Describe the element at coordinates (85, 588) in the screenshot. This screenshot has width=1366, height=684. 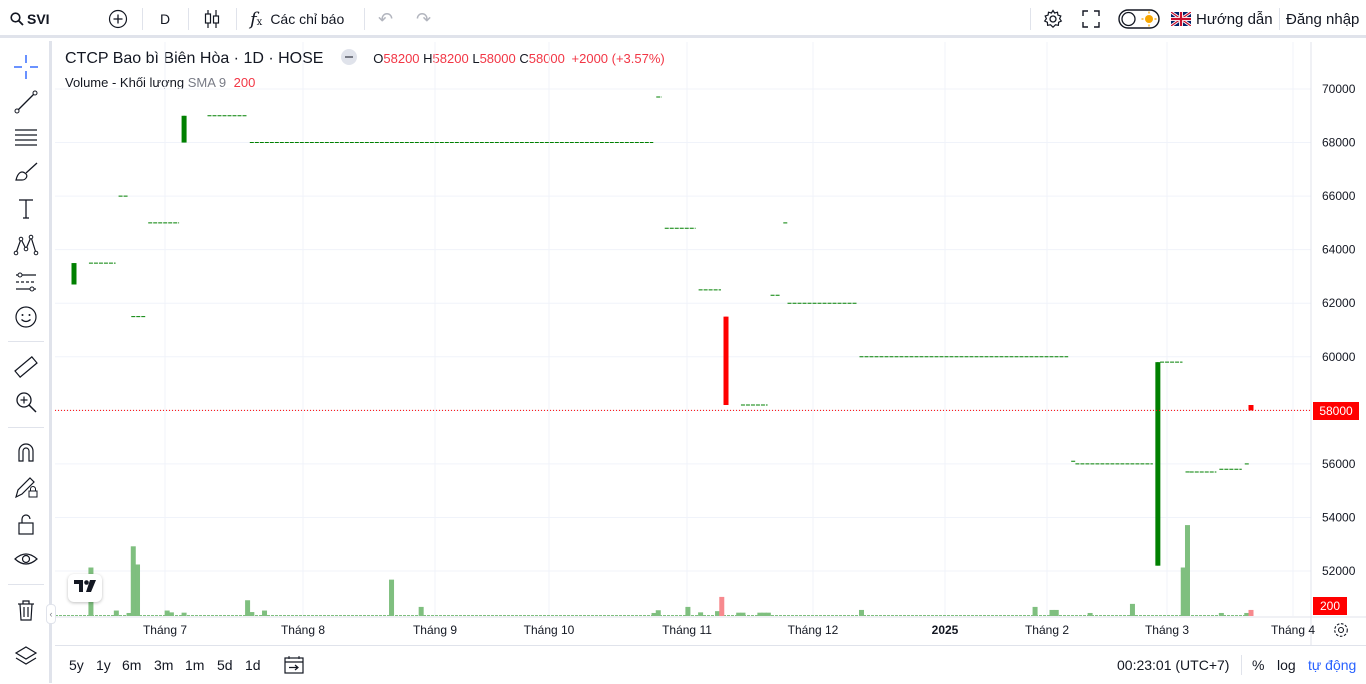
I see `tradingview-logo` at that location.